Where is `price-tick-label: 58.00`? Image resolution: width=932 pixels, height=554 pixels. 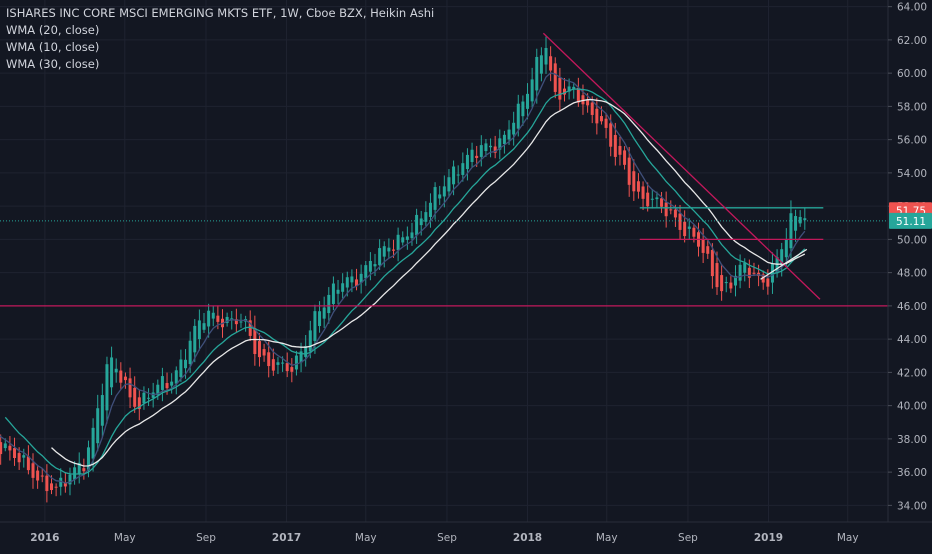 price-tick-label: 58.00 is located at coordinates (912, 107).